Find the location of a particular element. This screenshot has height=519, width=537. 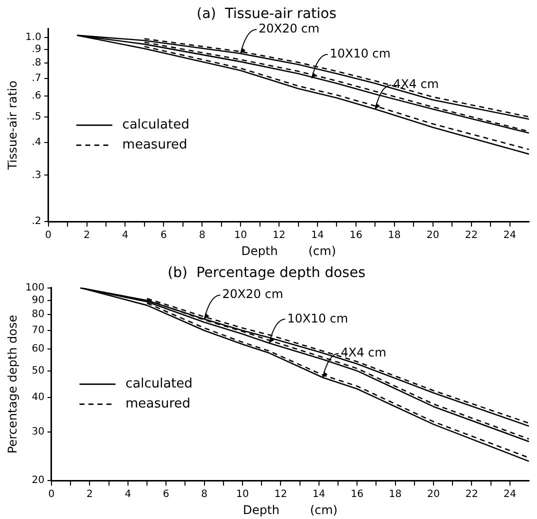

y-tick-label: 100 is located at coordinates (34, 288).